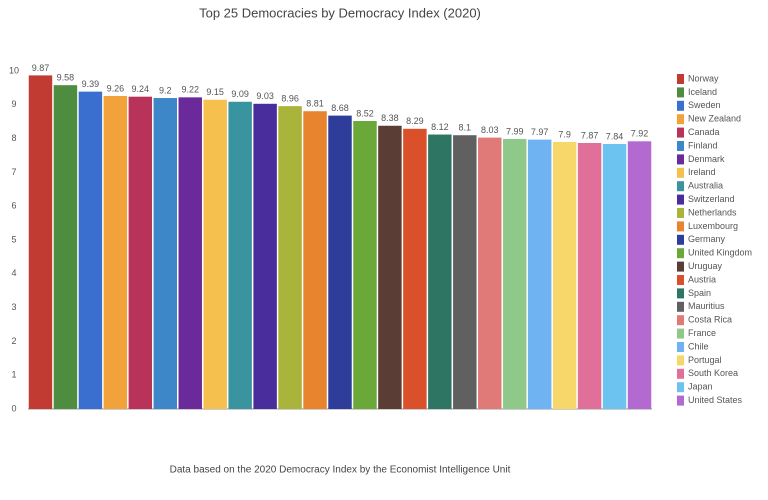  What do you see at coordinates (714, 119) in the screenshot?
I see `legend-label: New Zealand` at bounding box center [714, 119].